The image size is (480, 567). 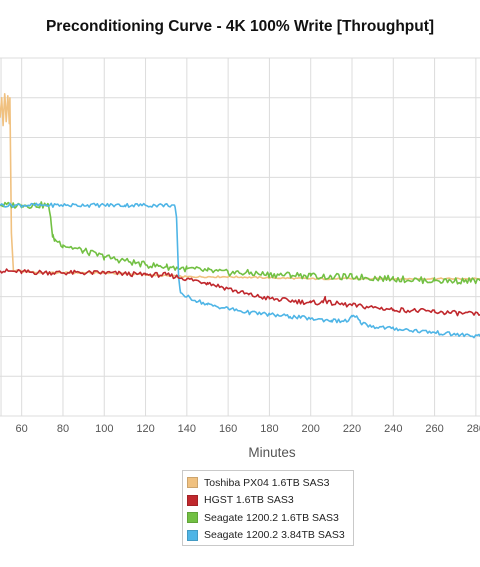 What do you see at coordinates (240, 292) in the screenshot?
I see `series-line-hgst-1-6tb-sas3` at bounding box center [240, 292].